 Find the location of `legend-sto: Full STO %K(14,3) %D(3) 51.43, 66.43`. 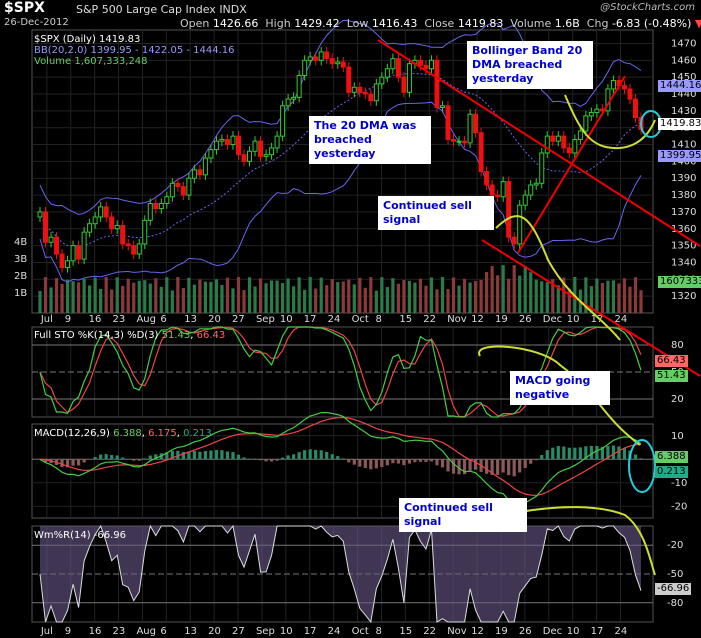

legend-sto: Full STO %K(14,3) %D(3) 51.43, 66.43 is located at coordinates (130, 335).